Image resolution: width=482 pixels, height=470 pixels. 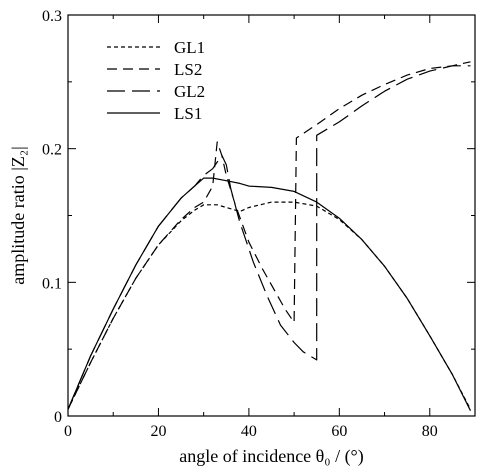 I want to click on y-tick-label: 0, so click(x=58, y=417).